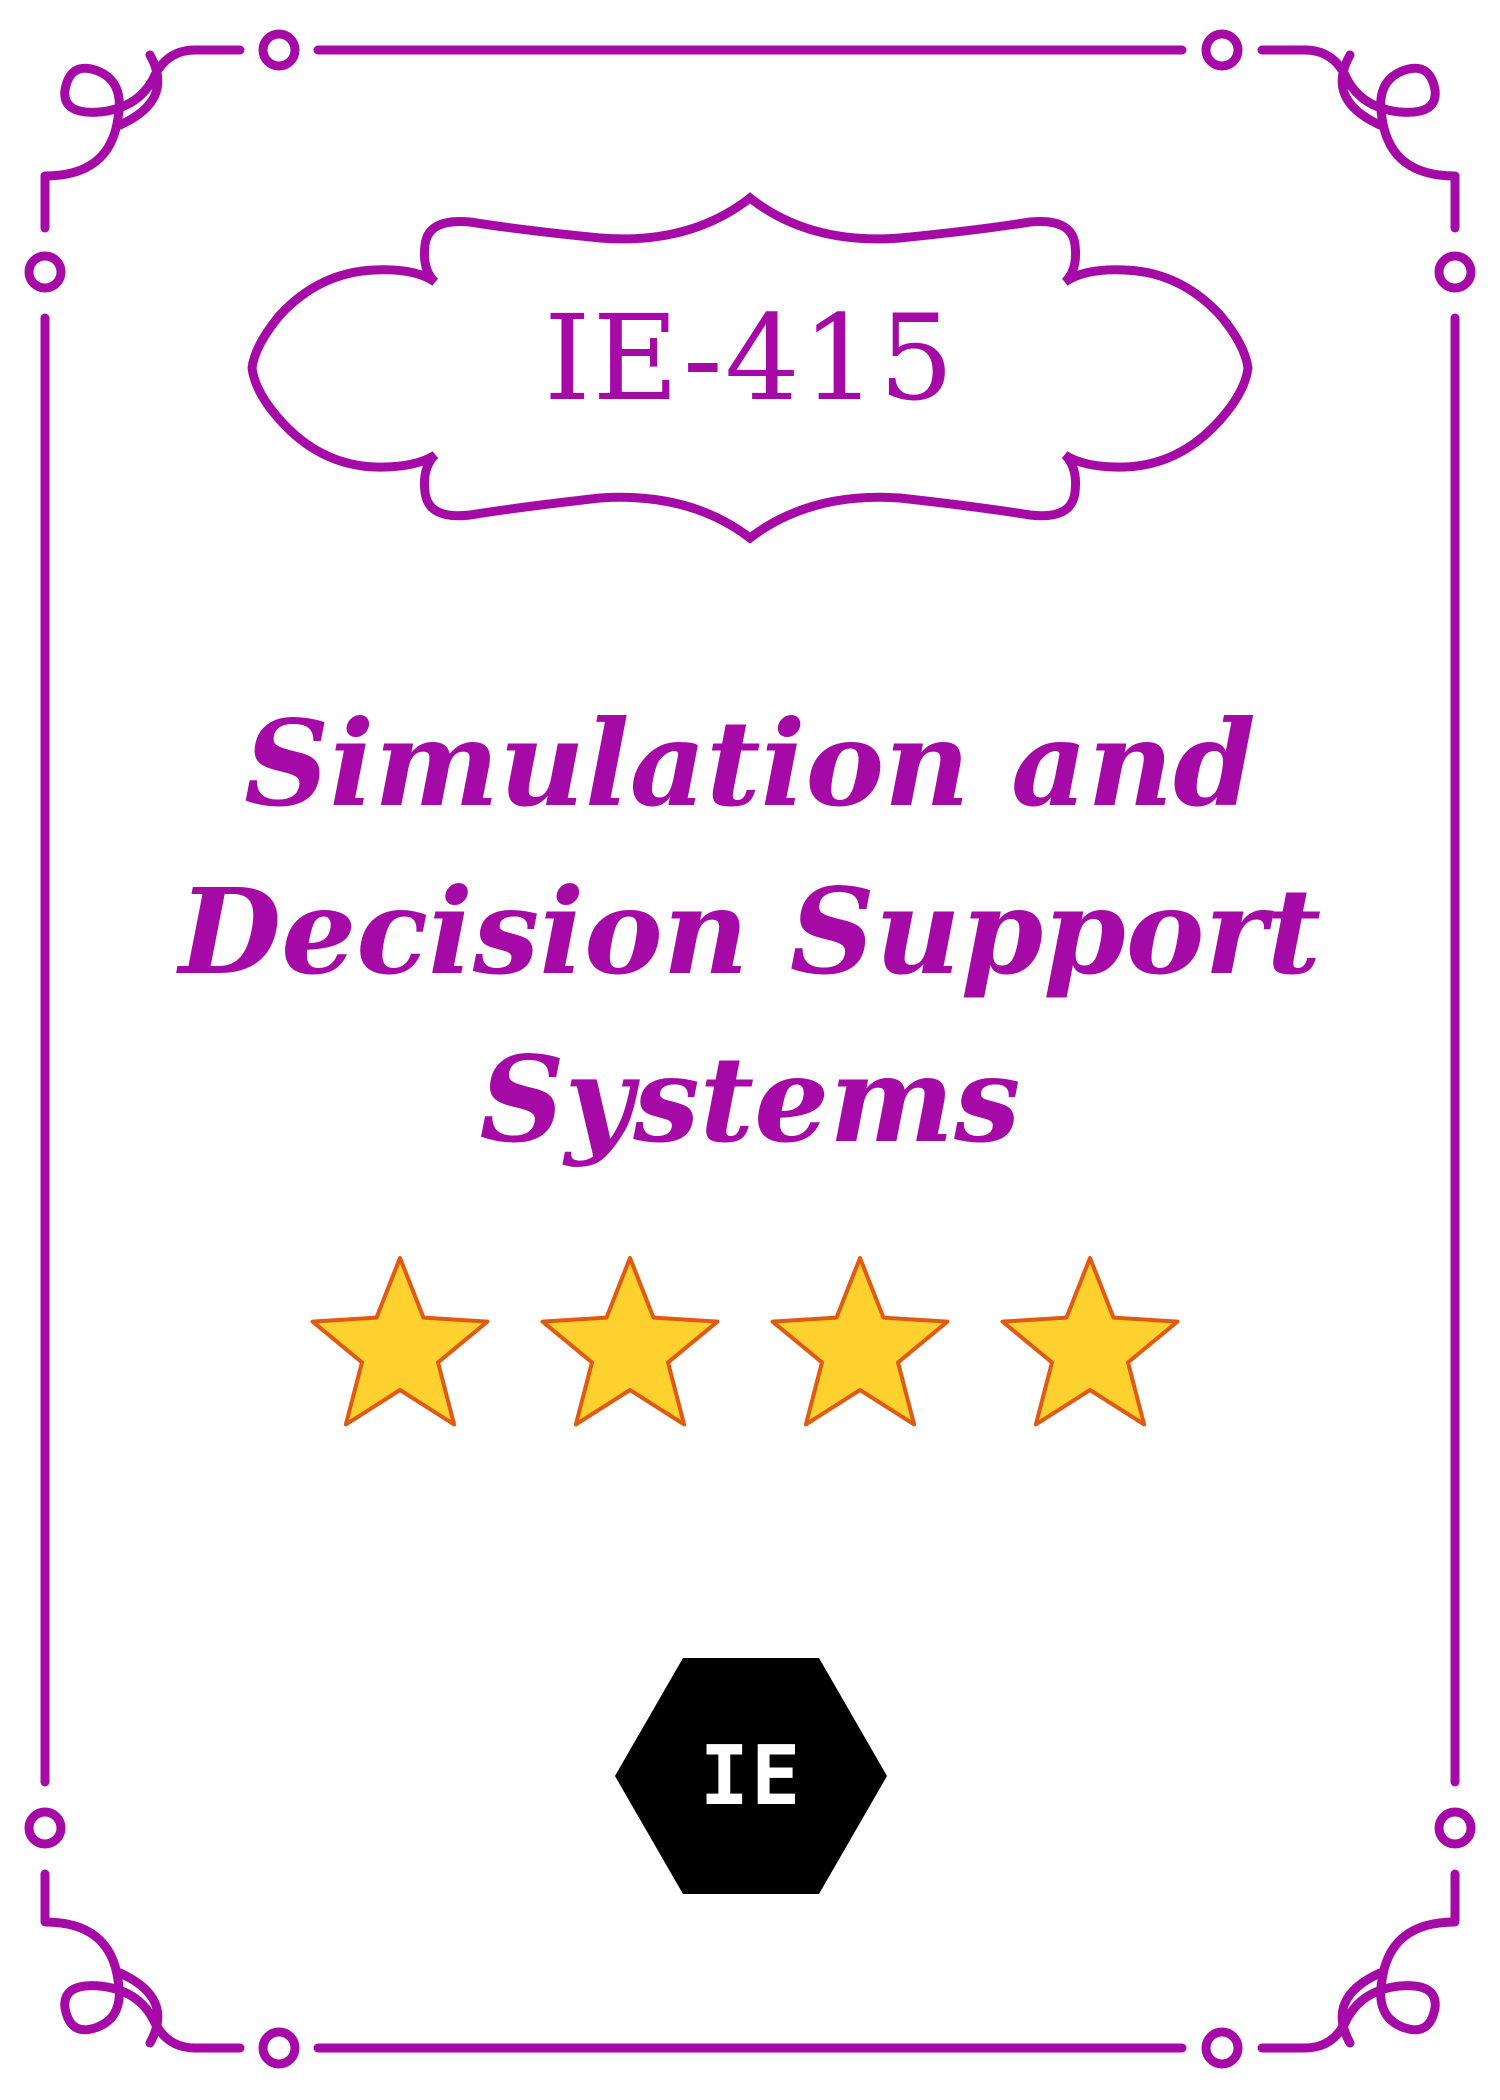 This screenshot has height=2100, width=1500. I want to click on hexagon-logo: IE, so click(751, 1776).